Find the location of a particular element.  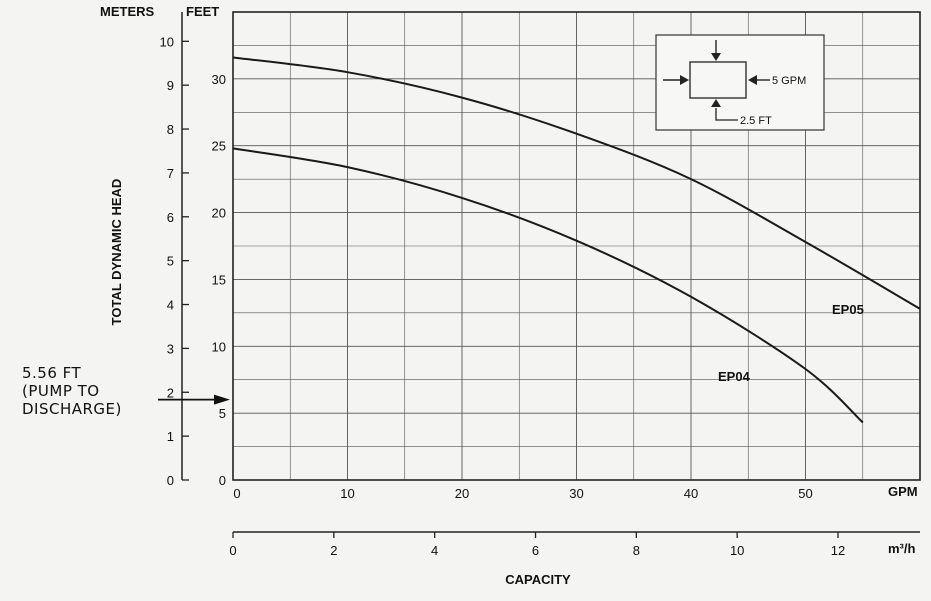

meters-tick-label: 7 is located at coordinates (170, 173).